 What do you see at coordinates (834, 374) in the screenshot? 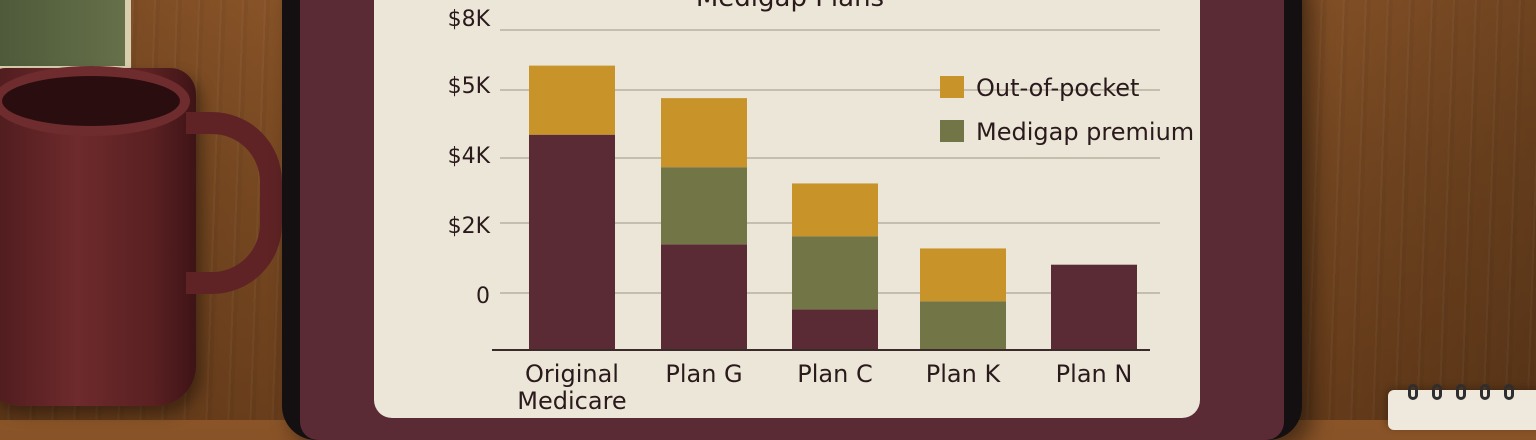
I see `x-tick-label: Plan C` at bounding box center [834, 374].